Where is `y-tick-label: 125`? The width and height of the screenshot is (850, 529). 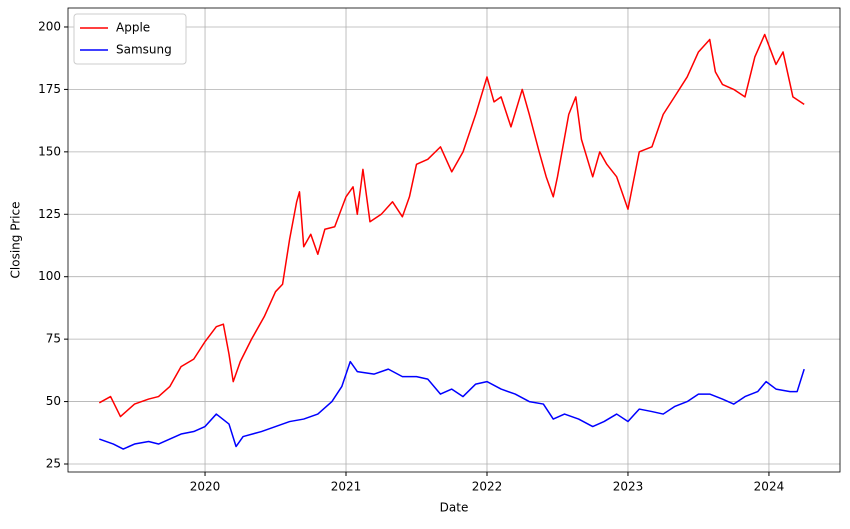 y-tick-label: 125 is located at coordinates (49, 214).